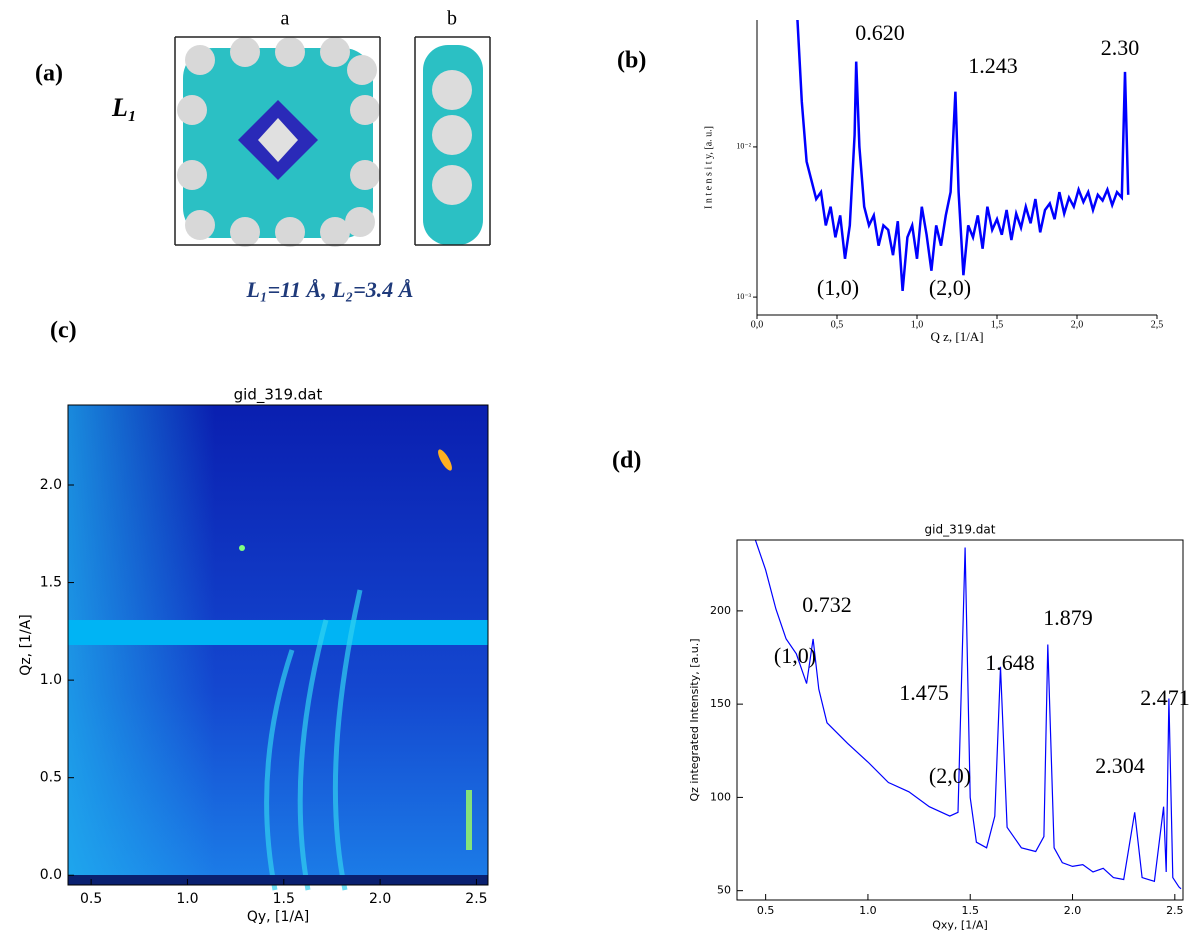  Describe the element at coordinates (997, 324) in the screenshot. I see `x-tick-label: 1,5` at that location.